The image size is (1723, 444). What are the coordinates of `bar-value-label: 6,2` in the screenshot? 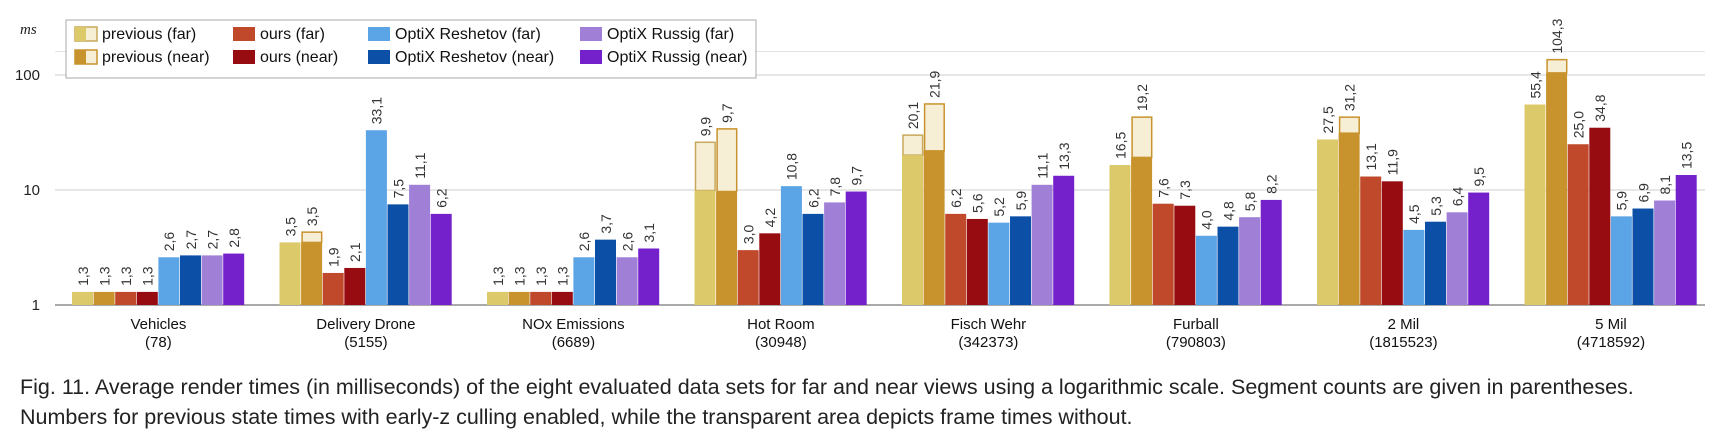 It's located at (813, 198).